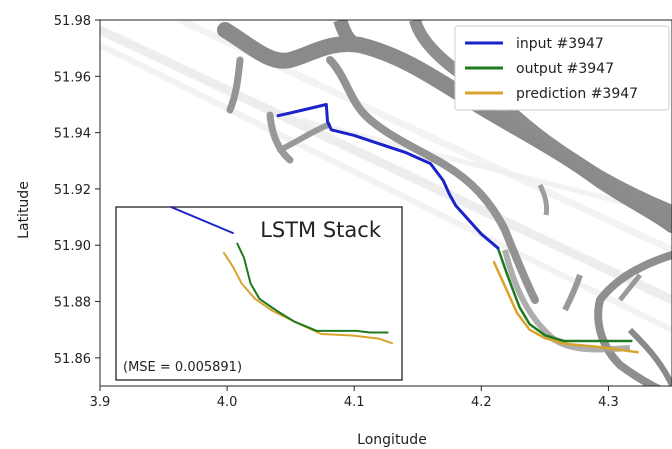  I want to click on x-tick-label: 3.9, so click(100, 402).